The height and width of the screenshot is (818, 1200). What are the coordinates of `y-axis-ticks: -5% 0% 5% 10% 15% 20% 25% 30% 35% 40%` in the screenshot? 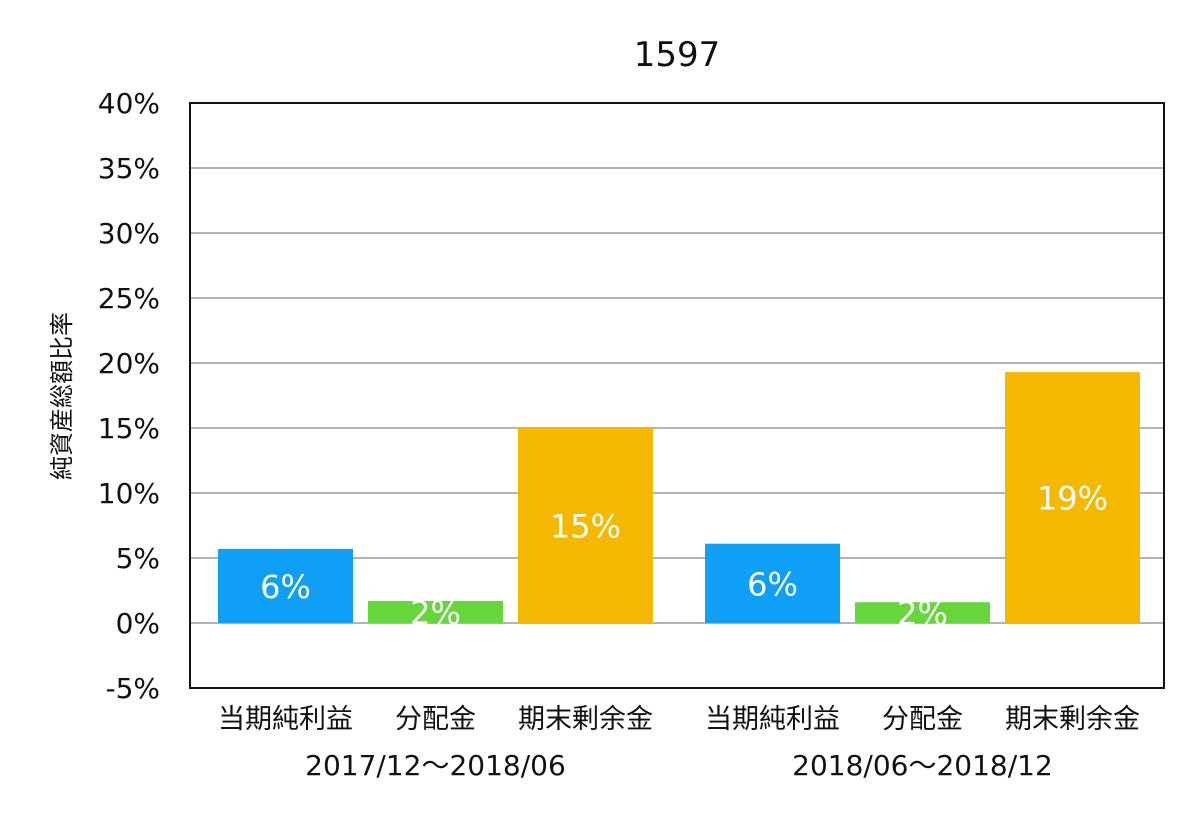 It's located at (129, 396).